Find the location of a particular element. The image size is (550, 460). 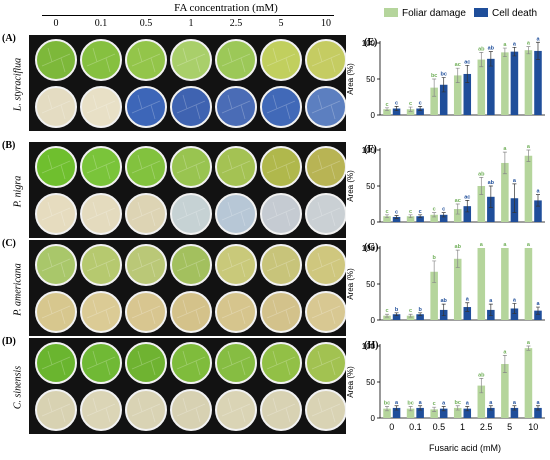

y-tick-label: 50 is located at coordinates (370, 186).